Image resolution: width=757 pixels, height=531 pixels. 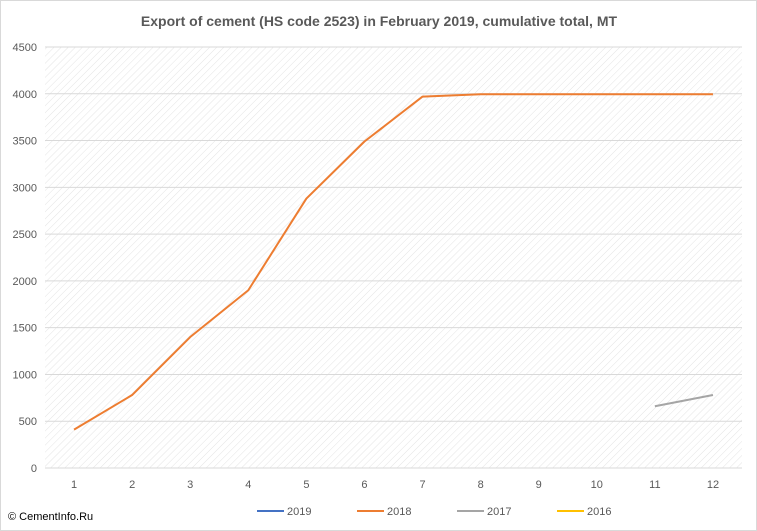 I want to click on x-tick-label: 8, so click(x=481, y=485).